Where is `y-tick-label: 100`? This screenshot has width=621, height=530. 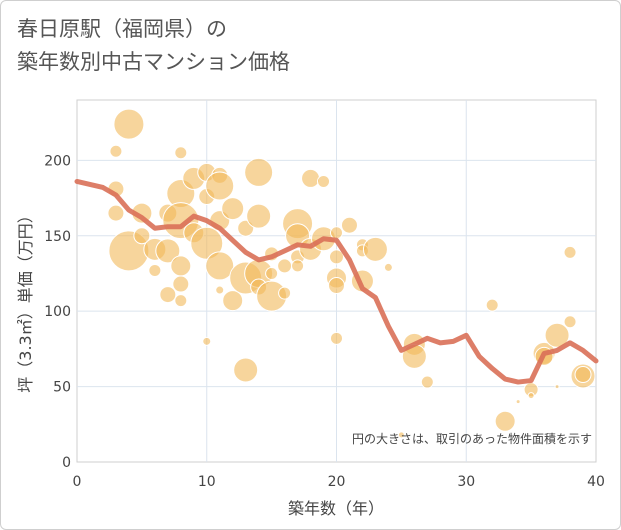 y-tick-label: 100 is located at coordinates (57, 312).